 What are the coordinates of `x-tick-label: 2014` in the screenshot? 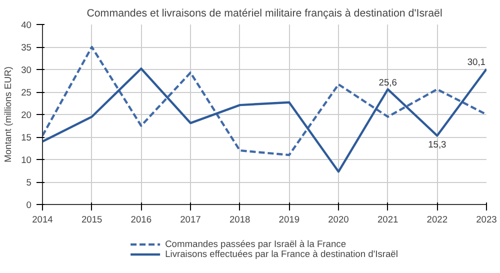 It's located at (42, 219).